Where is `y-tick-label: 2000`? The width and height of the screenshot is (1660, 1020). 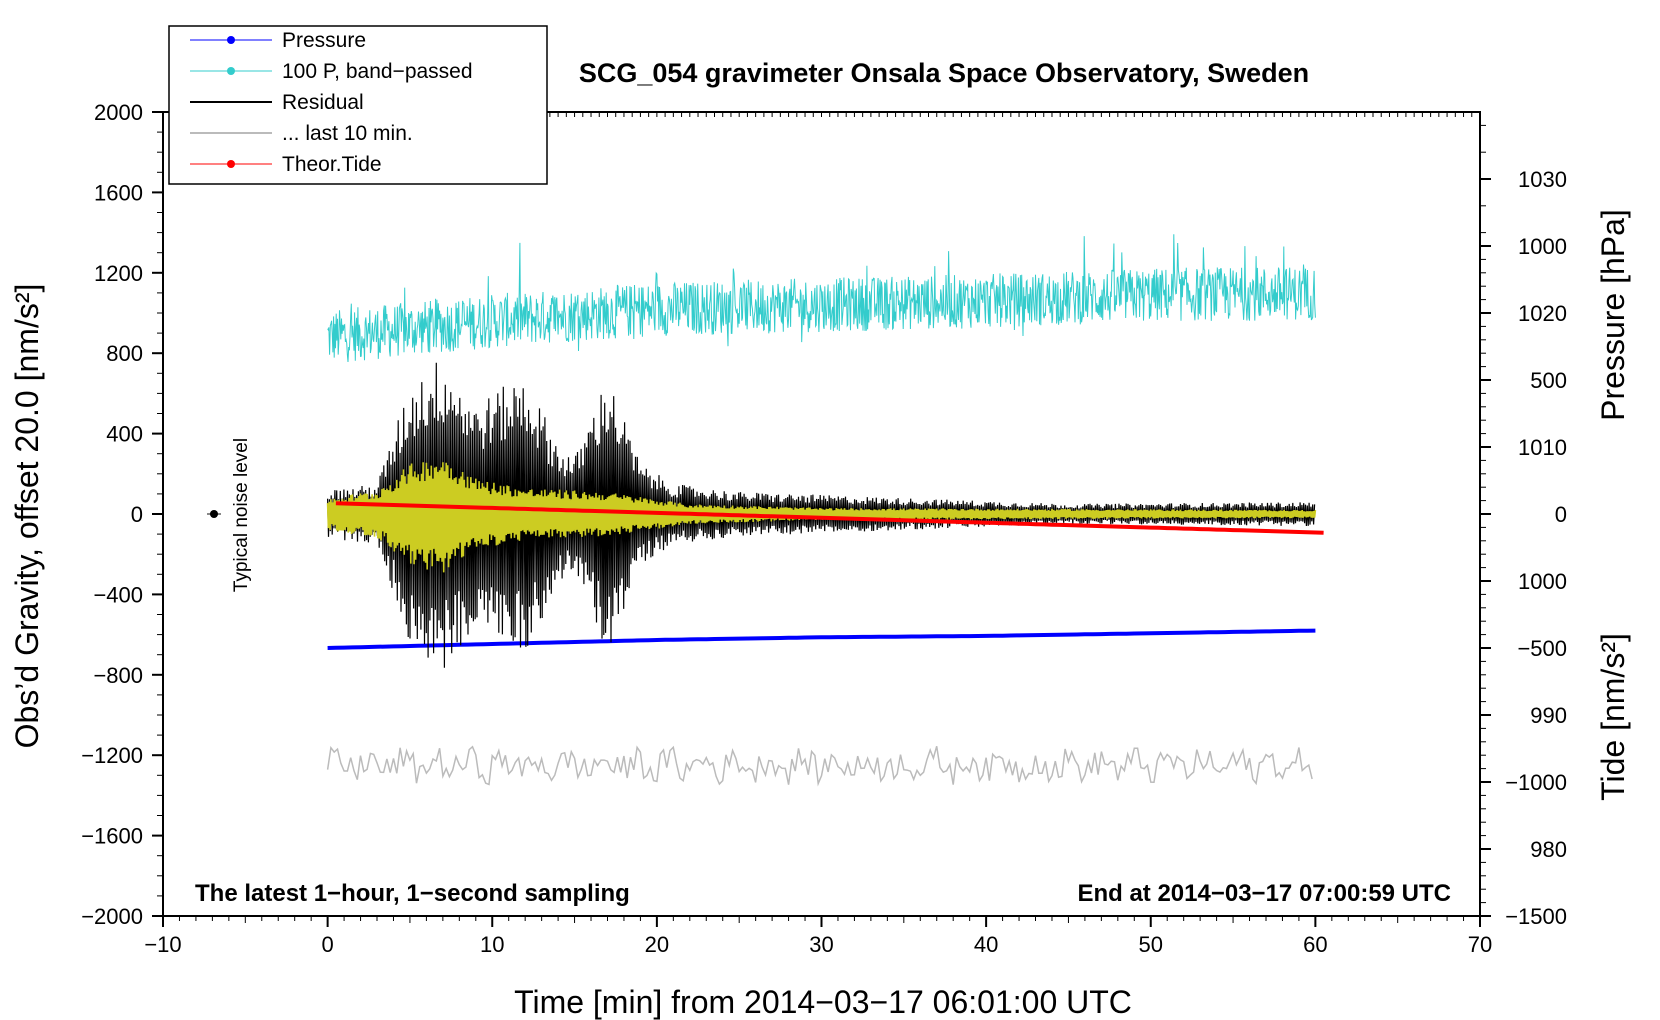 y-tick-label: 2000 is located at coordinates (118, 112).